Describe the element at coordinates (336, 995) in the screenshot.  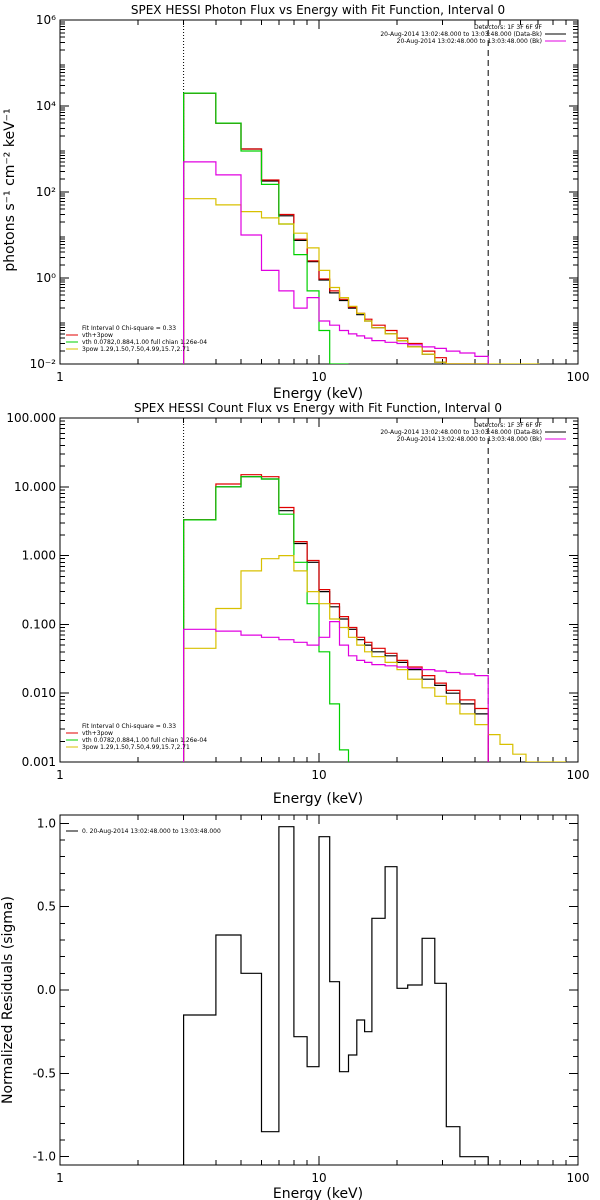
I see `series-line-residuals` at that location.